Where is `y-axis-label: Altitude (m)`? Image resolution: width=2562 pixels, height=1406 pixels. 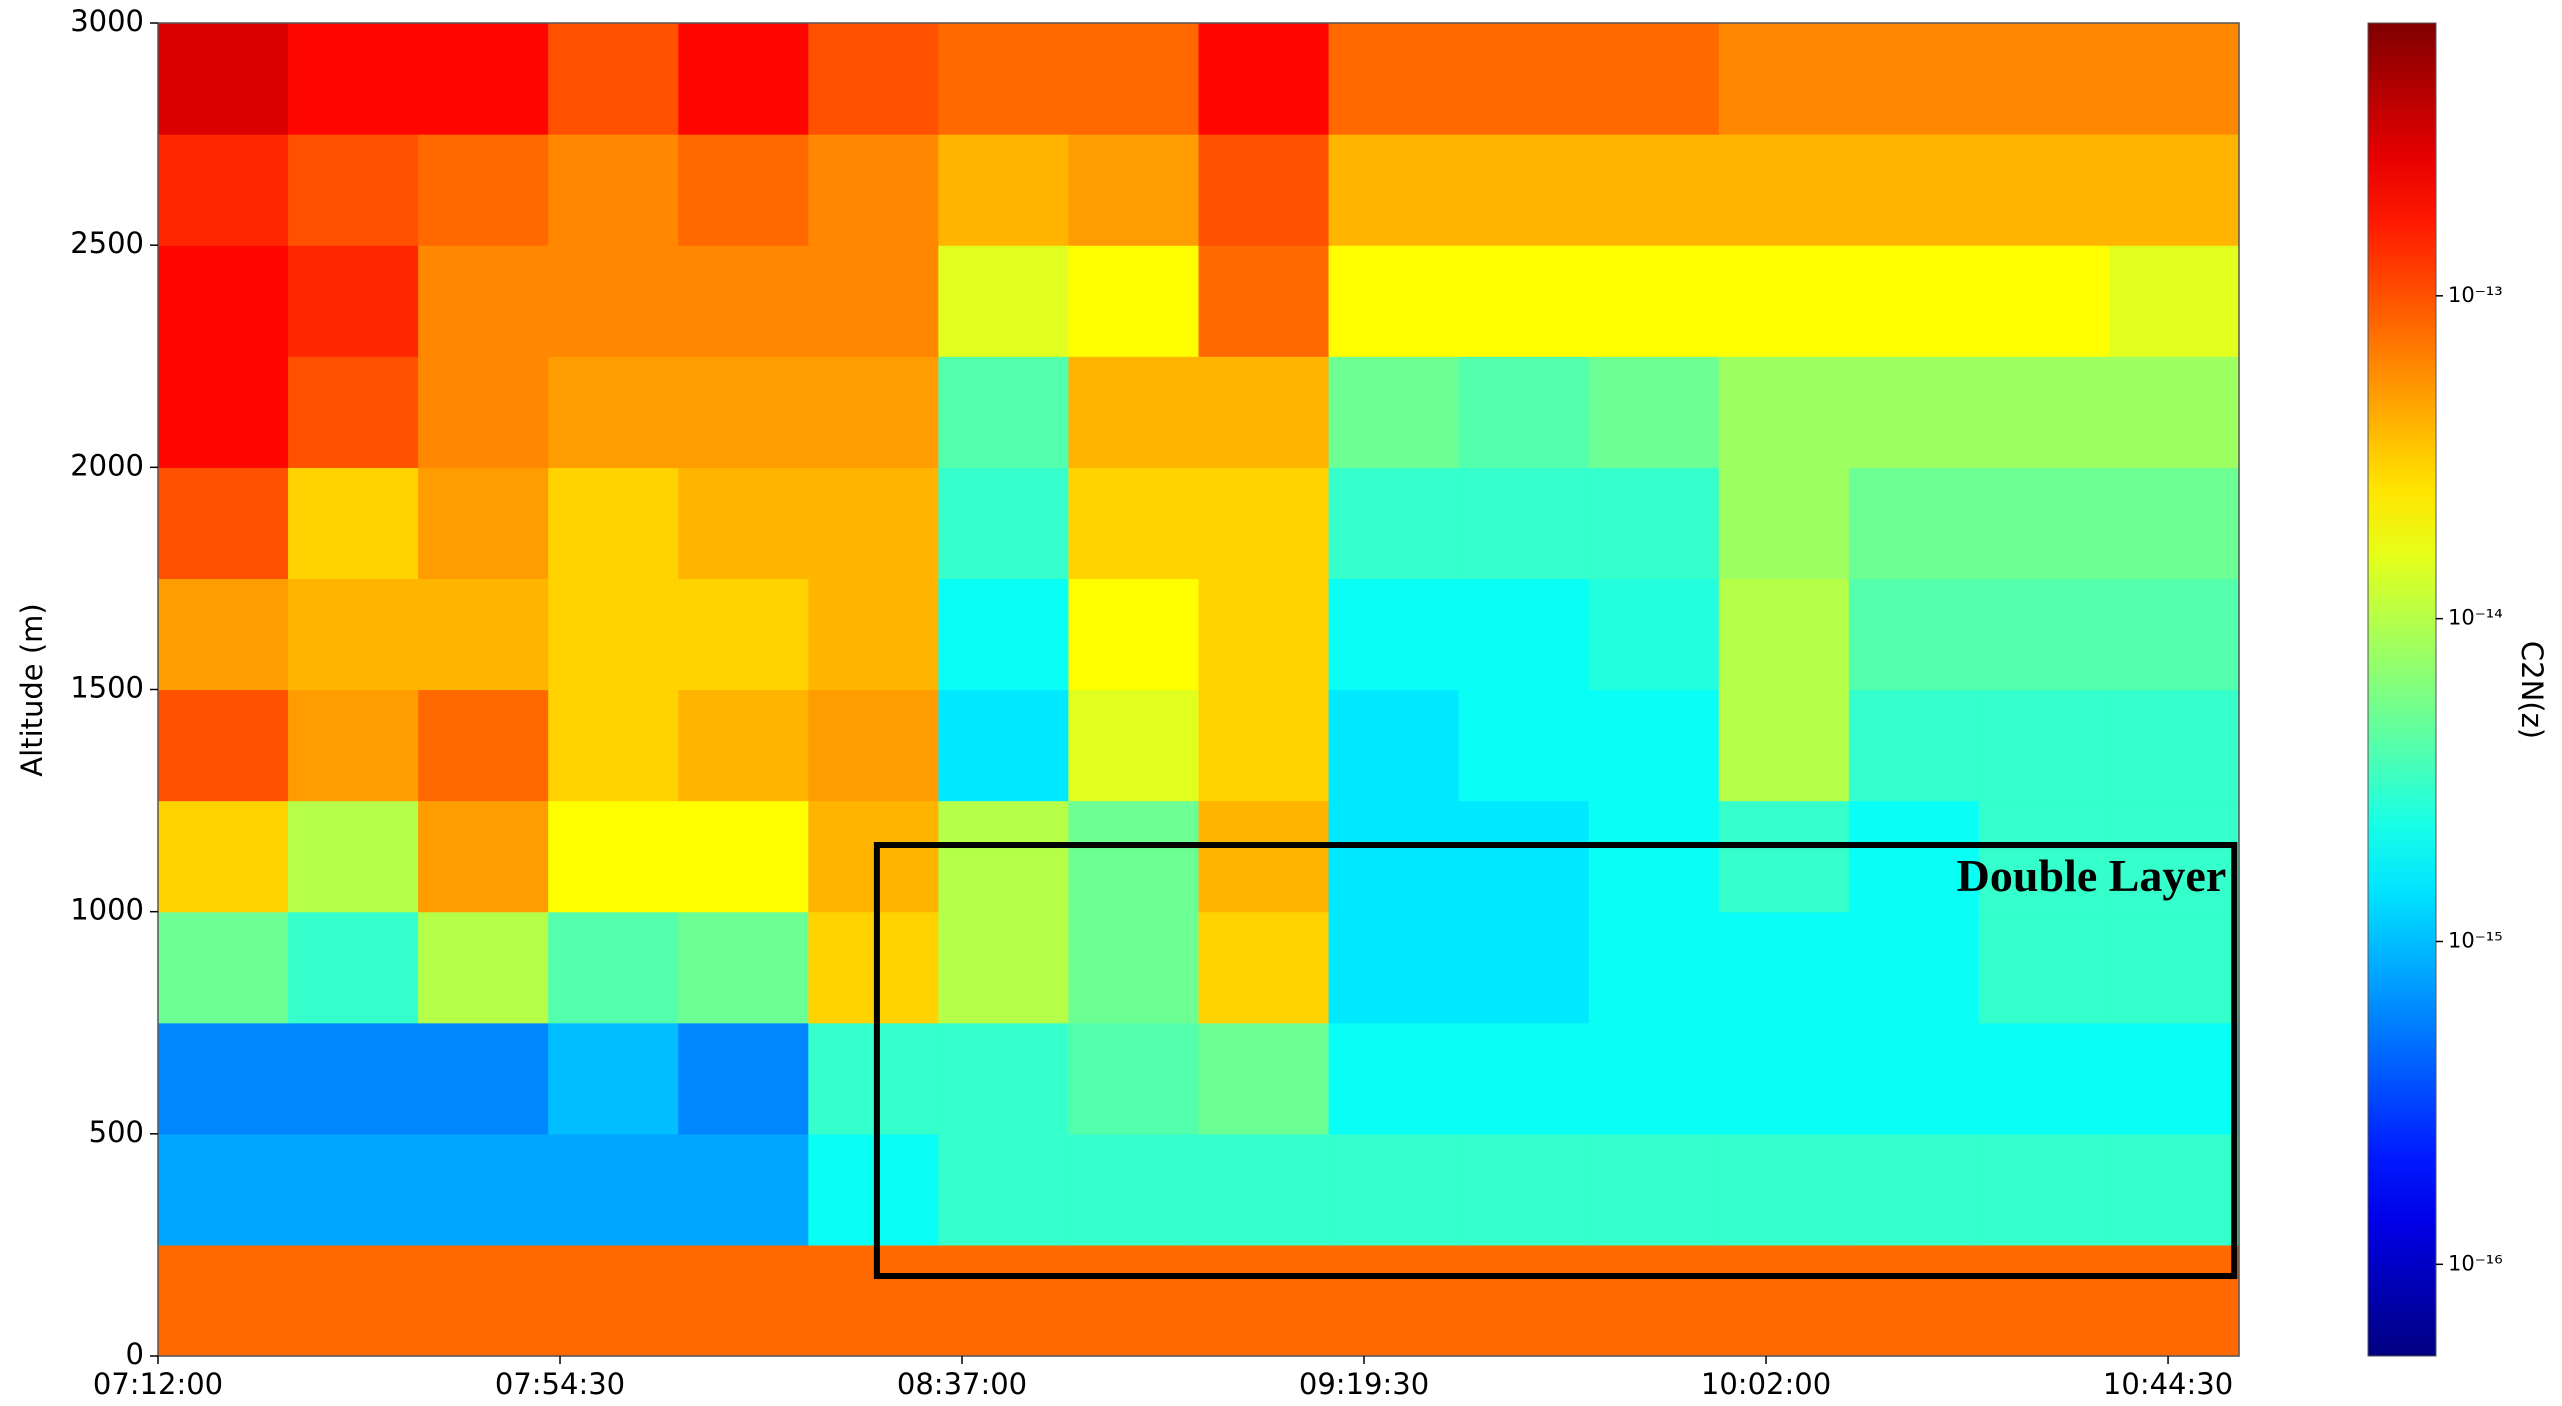 y-axis-label: Altitude (m) is located at coordinates (32, 689).